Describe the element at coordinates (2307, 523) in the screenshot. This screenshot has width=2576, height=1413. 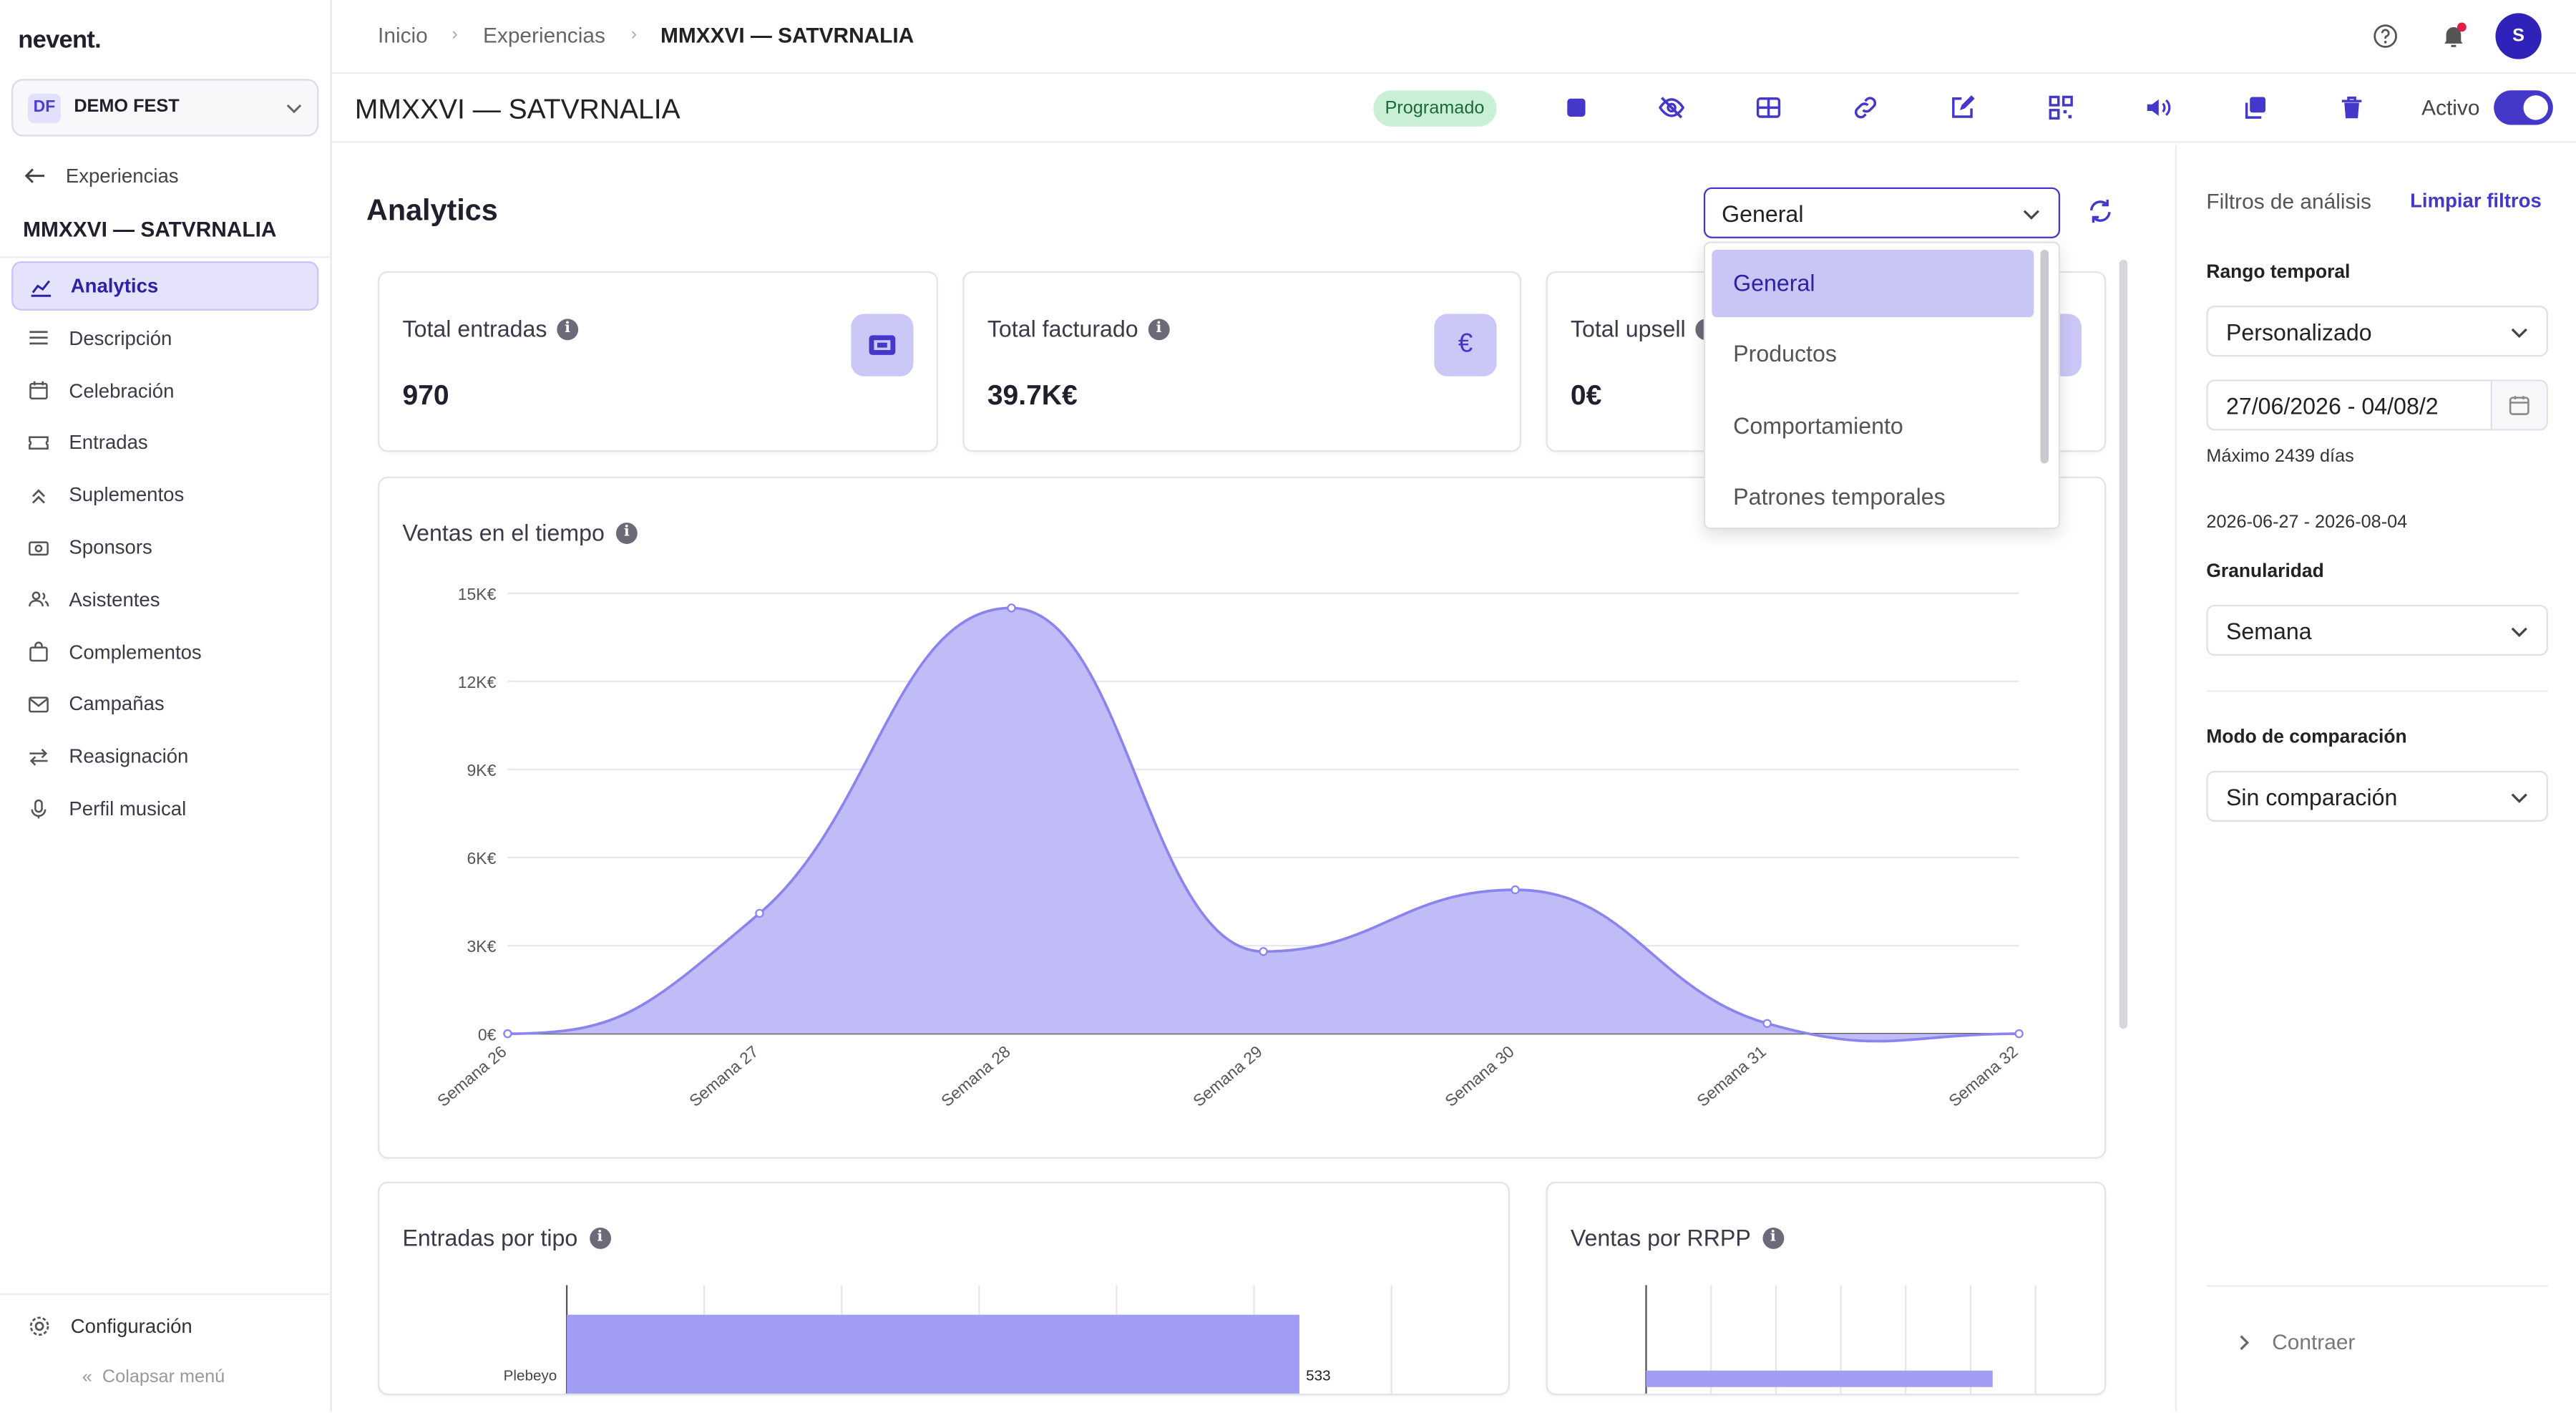
I see `date-summary: 2026-06-27 - 2026-08-04` at that location.